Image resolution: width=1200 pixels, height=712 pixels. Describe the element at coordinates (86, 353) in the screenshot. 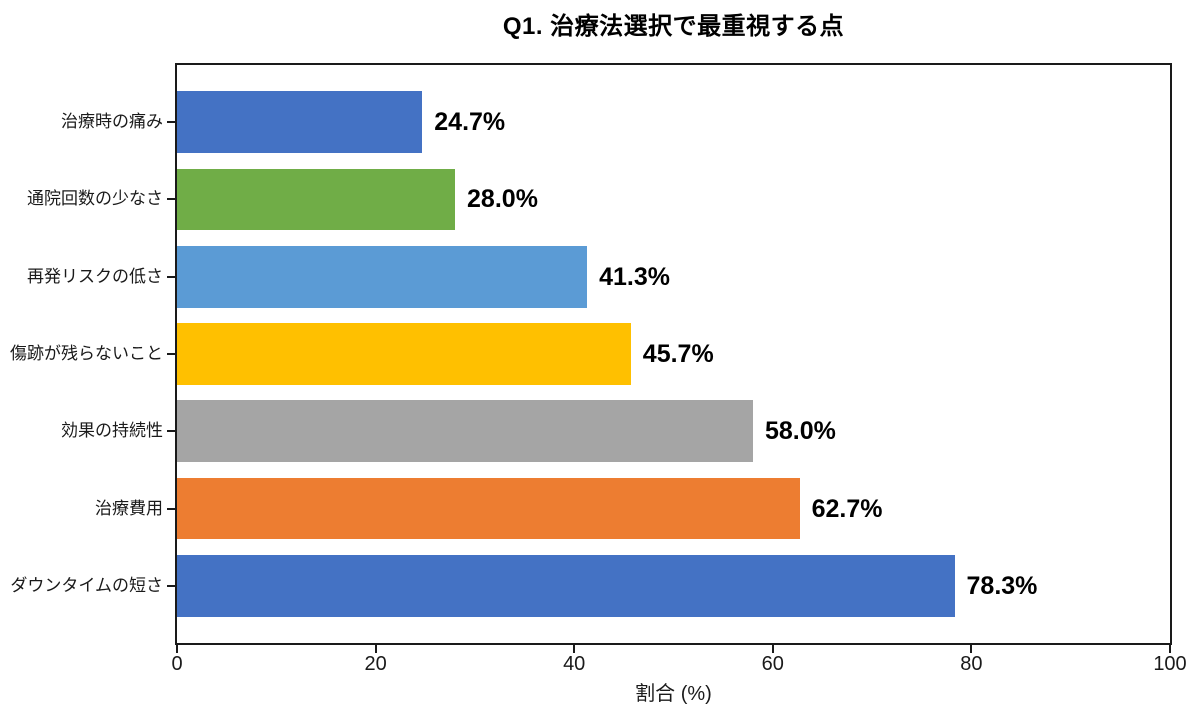

I see `category-label: 傷跡が残らないこと` at that location.